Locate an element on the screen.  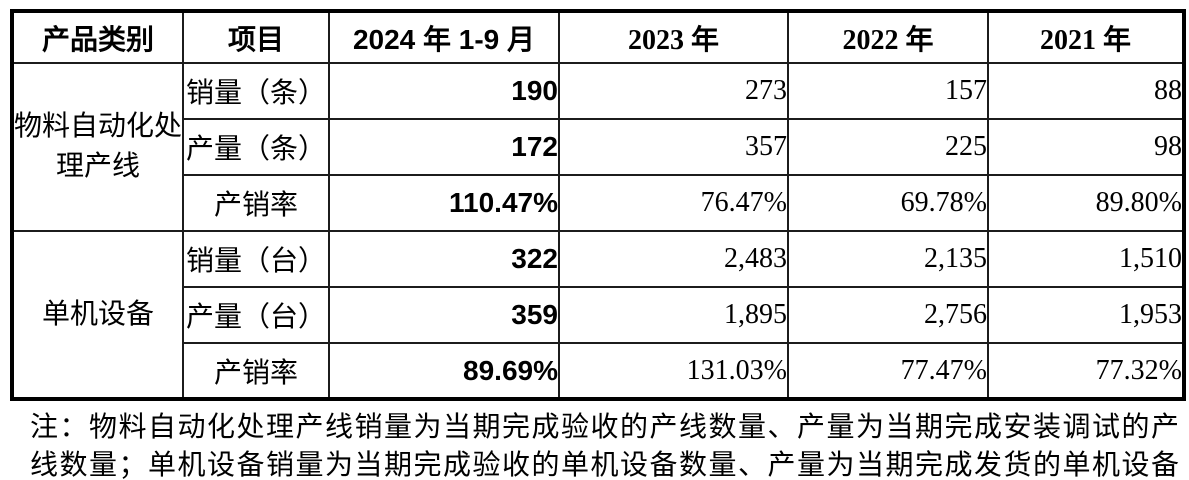
col-header-2023: 2023 年 is located at coordinates (673, 37).